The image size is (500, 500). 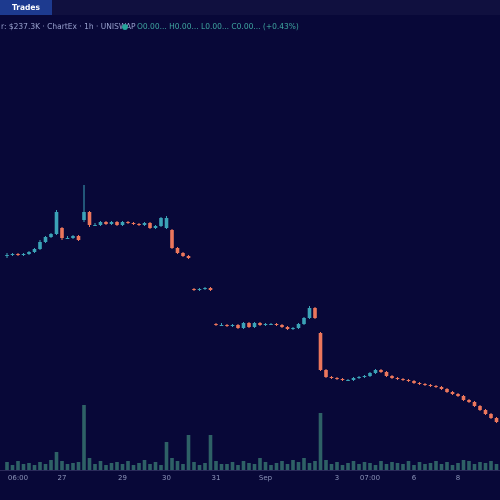 What do you see at coordinates (122, 478) in the screenshot?
I see `x-tick-label: 29` at bounding box center [122, 478].